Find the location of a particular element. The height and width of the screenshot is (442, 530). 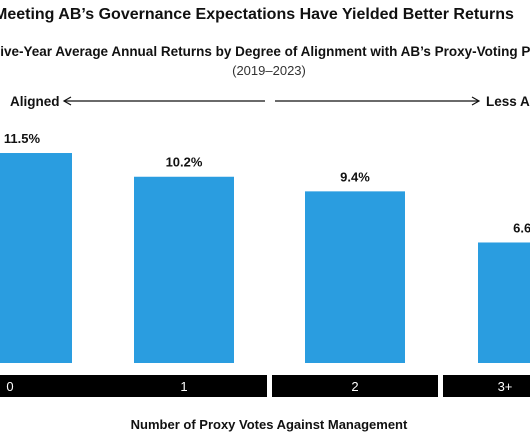

x-tick-label-3+: 3+ is located at coordinates (505, 386).